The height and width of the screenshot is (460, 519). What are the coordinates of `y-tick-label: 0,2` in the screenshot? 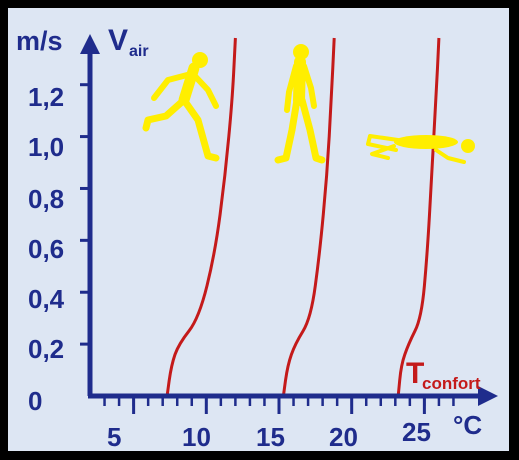 It's located at (46, 349).